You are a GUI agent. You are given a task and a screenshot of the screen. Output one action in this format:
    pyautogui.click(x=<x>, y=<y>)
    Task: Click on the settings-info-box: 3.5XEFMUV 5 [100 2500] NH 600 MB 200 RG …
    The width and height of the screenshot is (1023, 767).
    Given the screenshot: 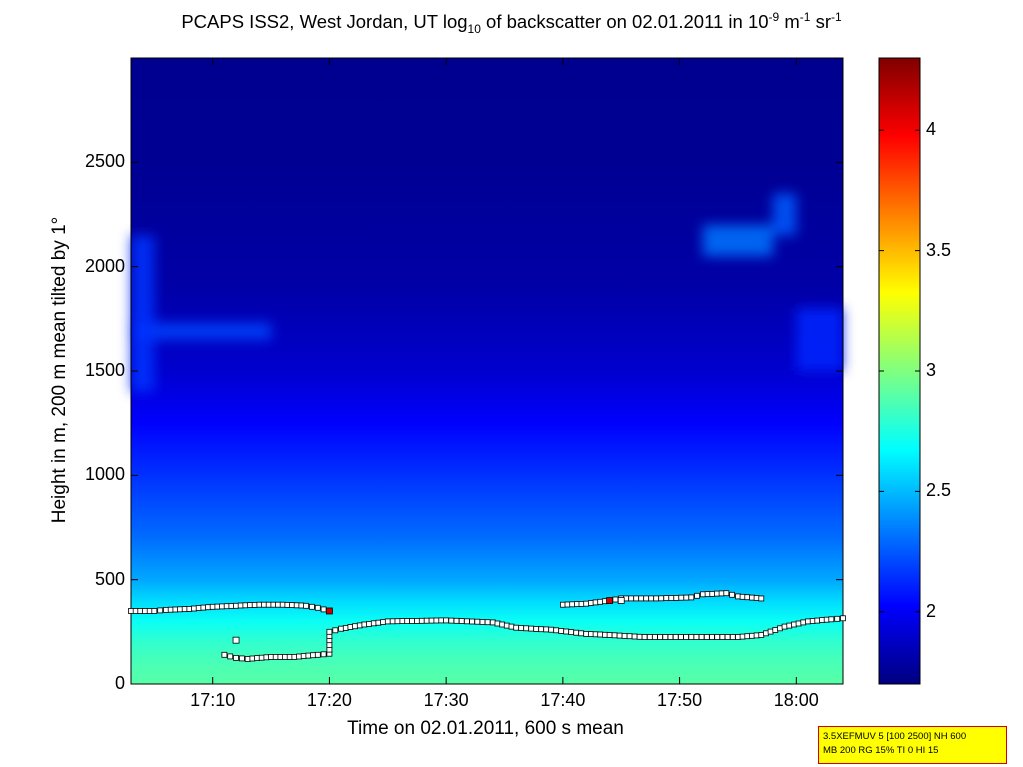 What is the action you would take?
    pyautogui.click(x=912, y=745)
    